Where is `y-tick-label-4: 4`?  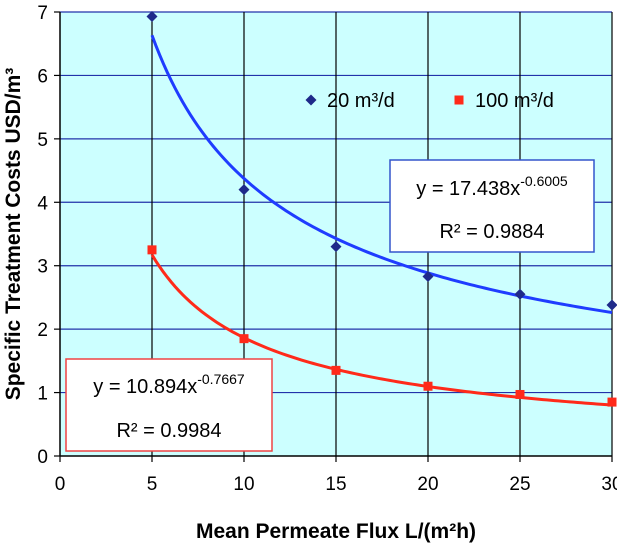
y-tick-label-4: 4 is located at coordinates (42, 203).